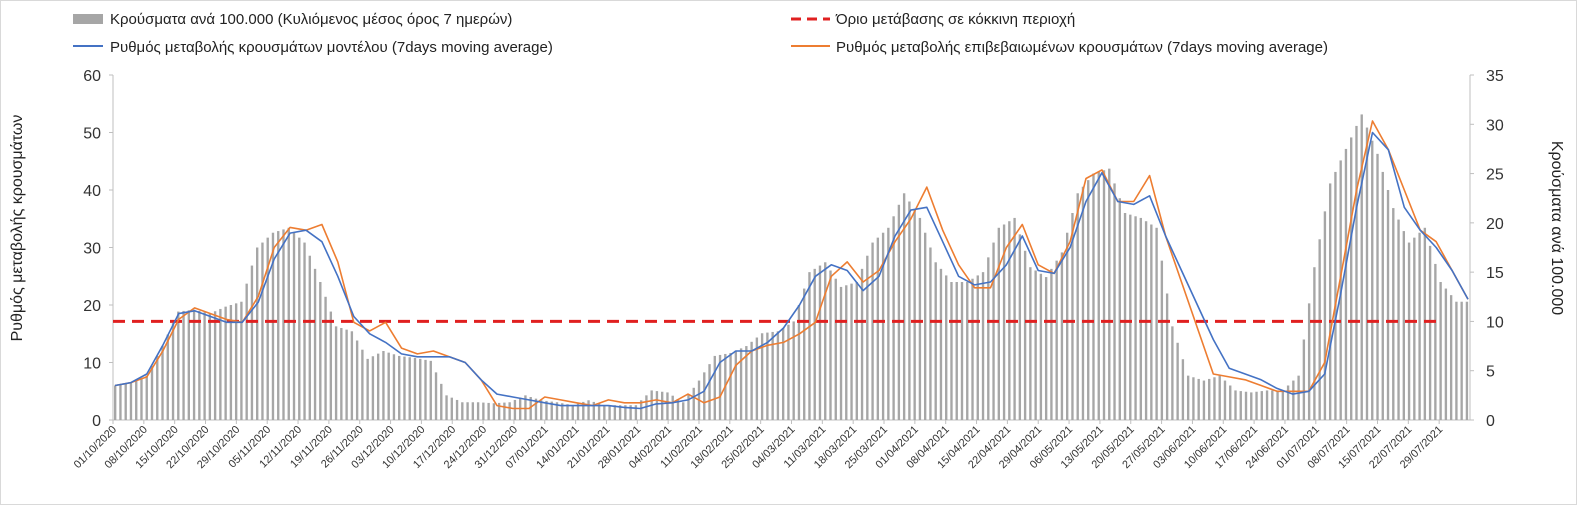 The width and height of the screenshot is (1577, 505). I want to click on y-right-tick-label: 35, so click(1495, 76).